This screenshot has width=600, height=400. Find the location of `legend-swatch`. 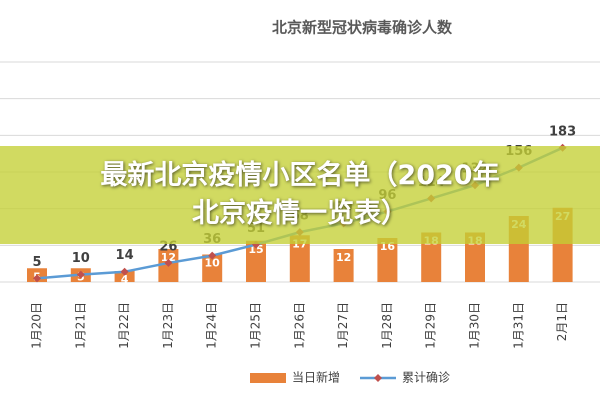

legend-swatch is located at coordinates (268, 378).